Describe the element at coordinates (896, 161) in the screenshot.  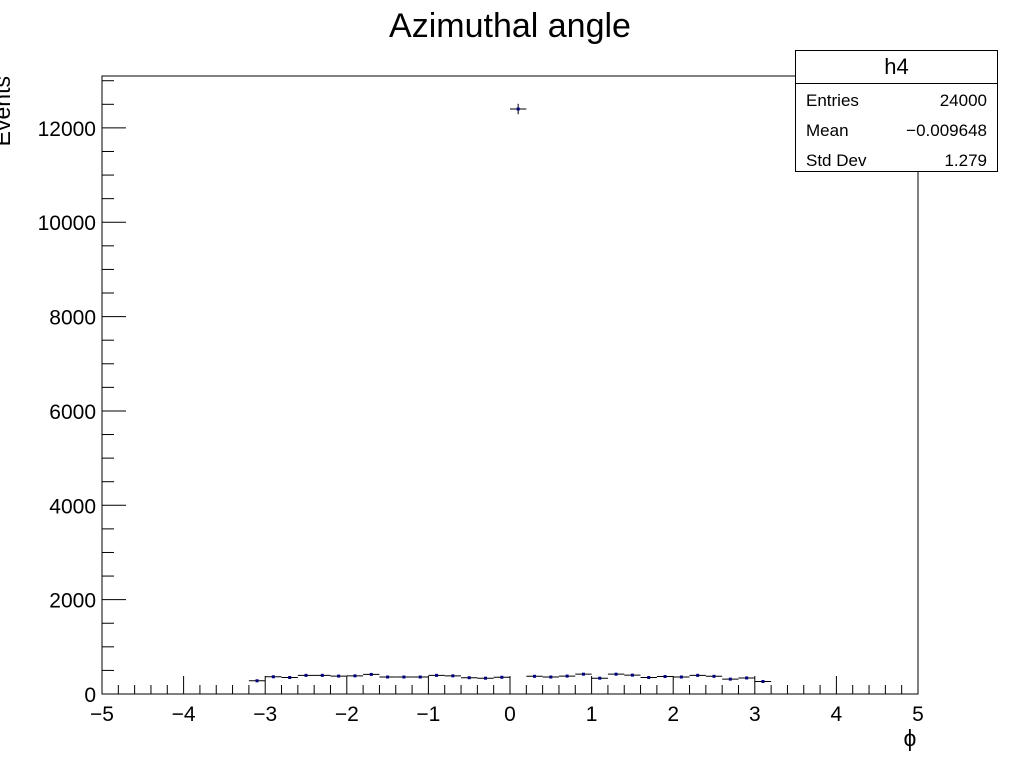
I see `stats-row-std-dev: Std Dev 1.279` at that location.